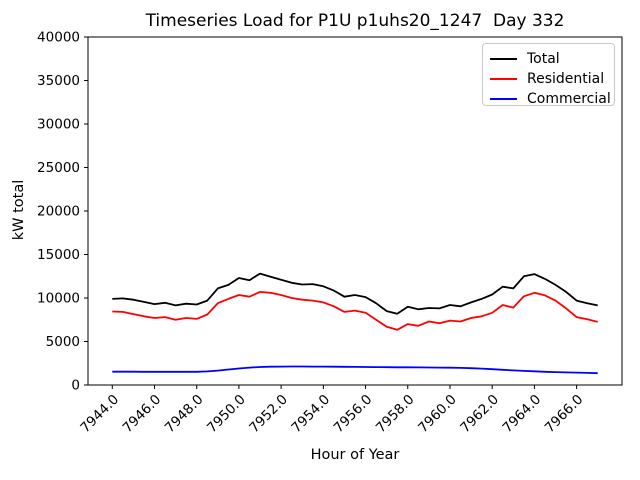  Describe the element at coordinates (58, 299) in the screenshot. I see `y-tick-label: 10000` at that location.